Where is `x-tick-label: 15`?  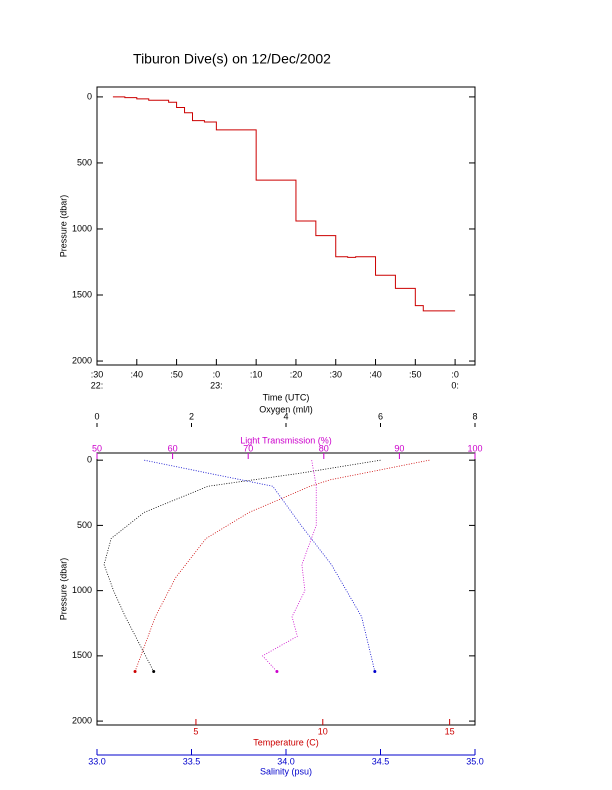 x-tick-label: 15 is located at coordinates (450, 731).